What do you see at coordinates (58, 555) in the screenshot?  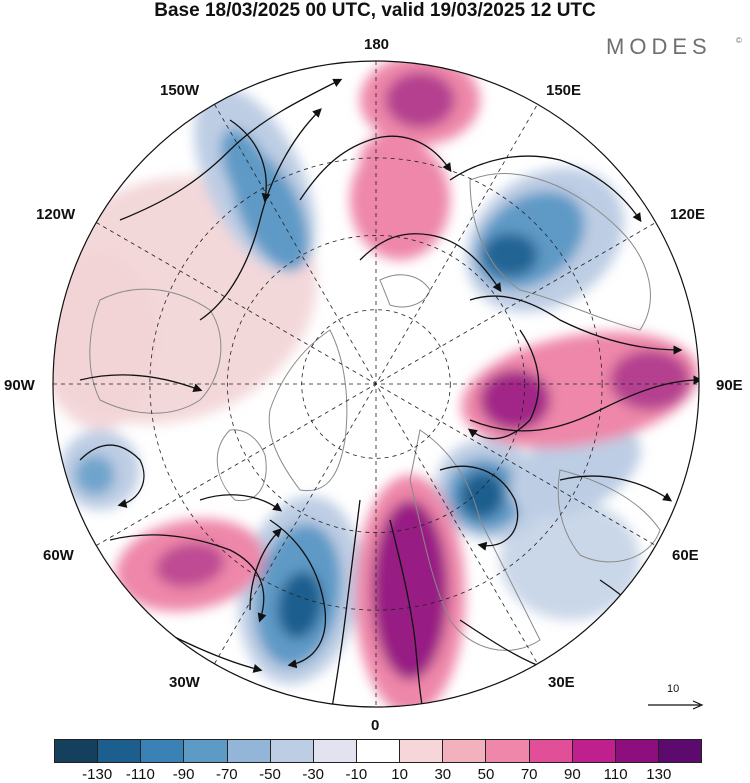 I see `lon-label-60w: 60W` at bounding box center [58, 555].